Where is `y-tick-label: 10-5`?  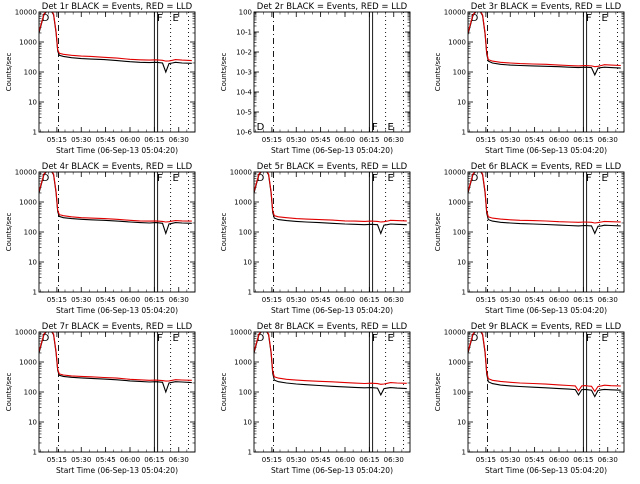 y-tick-label: 10-5 is located at coordinates (244, 113).